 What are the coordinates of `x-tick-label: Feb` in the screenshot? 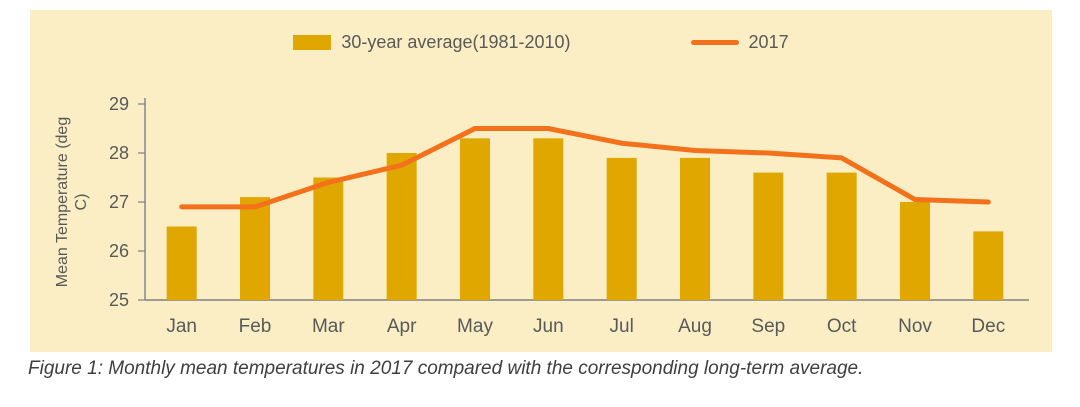 It's located at (255, 326).